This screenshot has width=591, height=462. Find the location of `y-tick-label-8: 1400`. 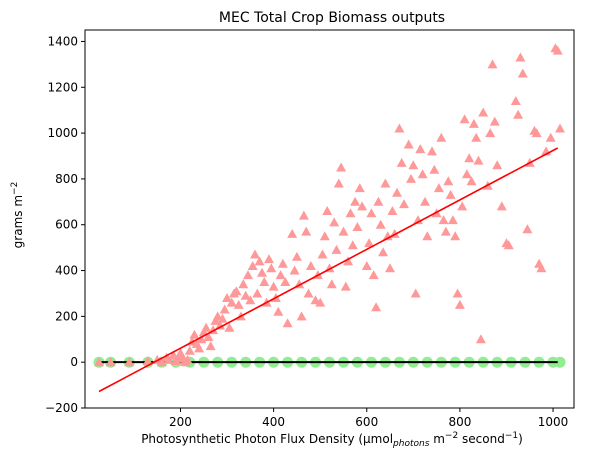

y-tick-label-8: 1400 is located at coordinates (62, 41).